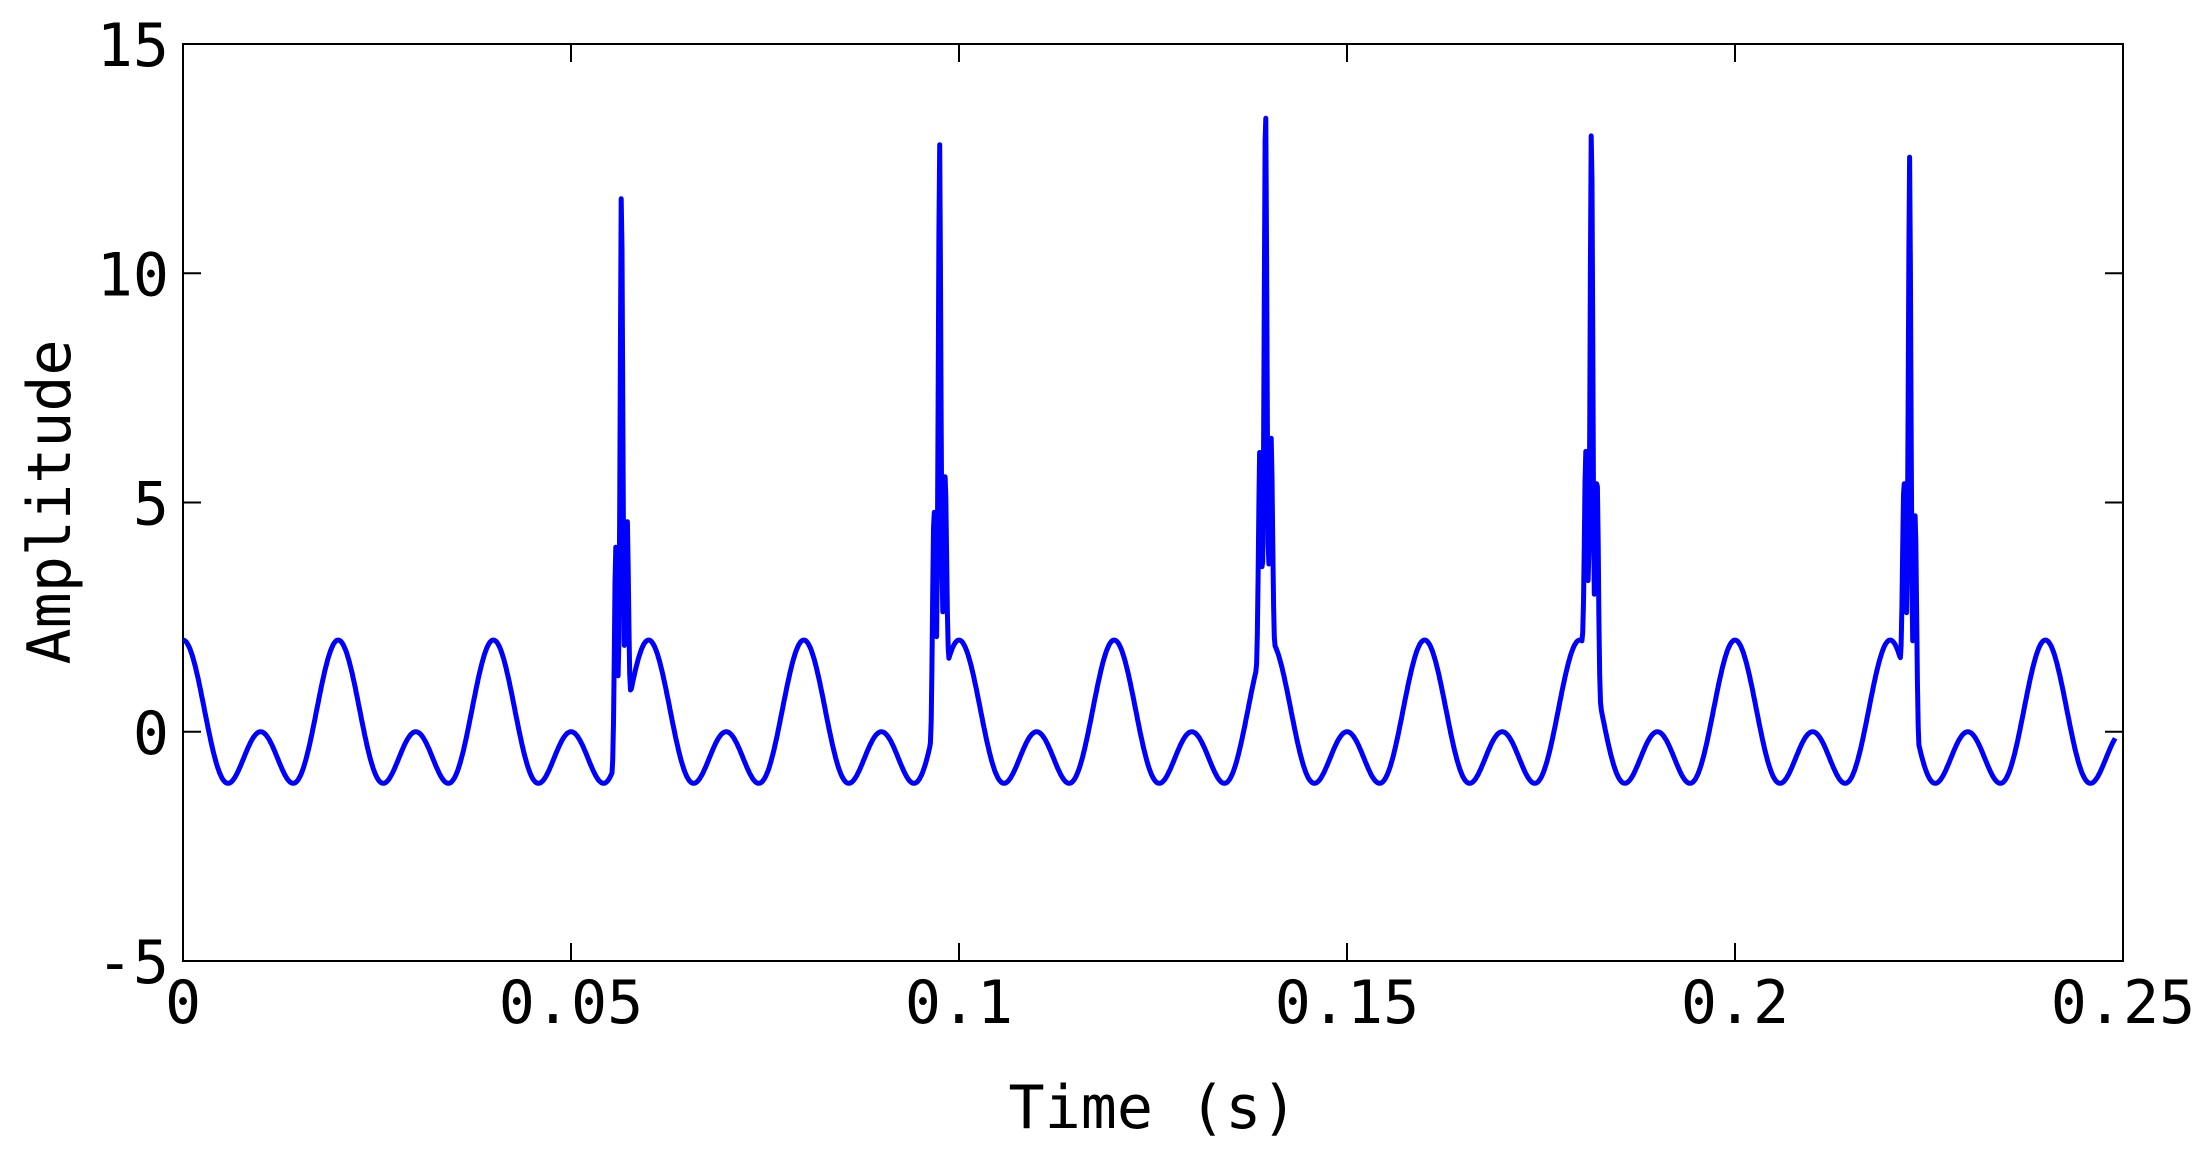 This screenshot has width=2193, height=1149. Describe the element at coordinates (1347, 1003) in the screenshot. I see `x-tick-label: 0.15` at that location.